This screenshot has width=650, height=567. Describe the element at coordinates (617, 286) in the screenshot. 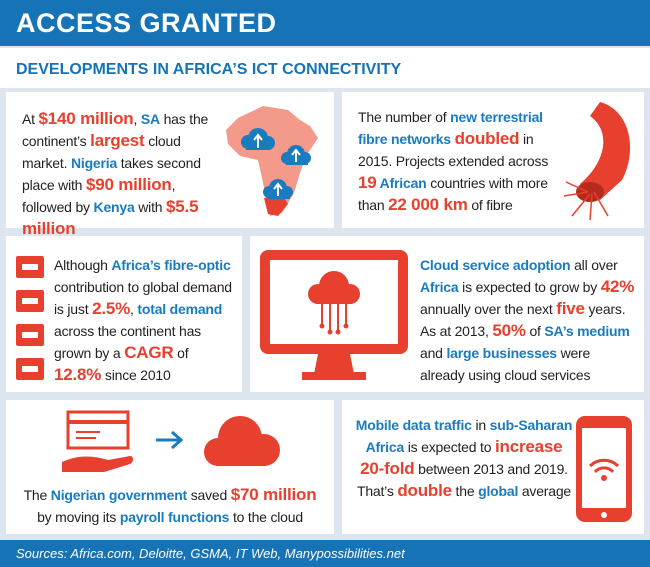

I see `text-segment: 42%` at that location.